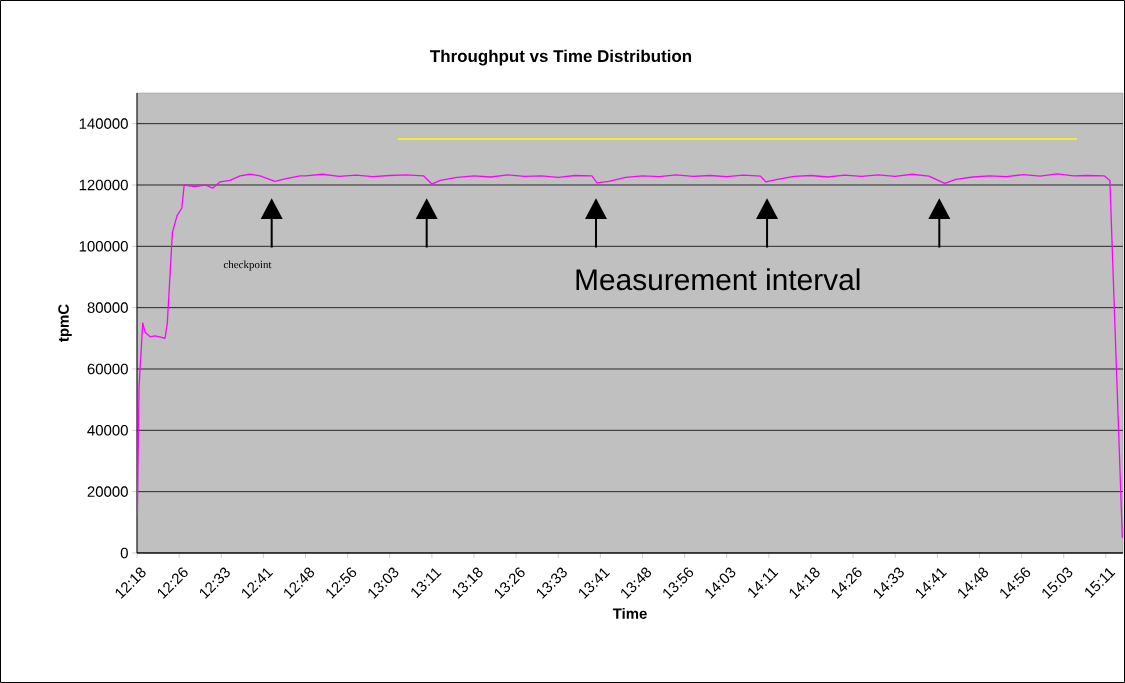 This screenshot has width=1125, height=683. I want to click on y-tick-label: 0, so click(124, 553).